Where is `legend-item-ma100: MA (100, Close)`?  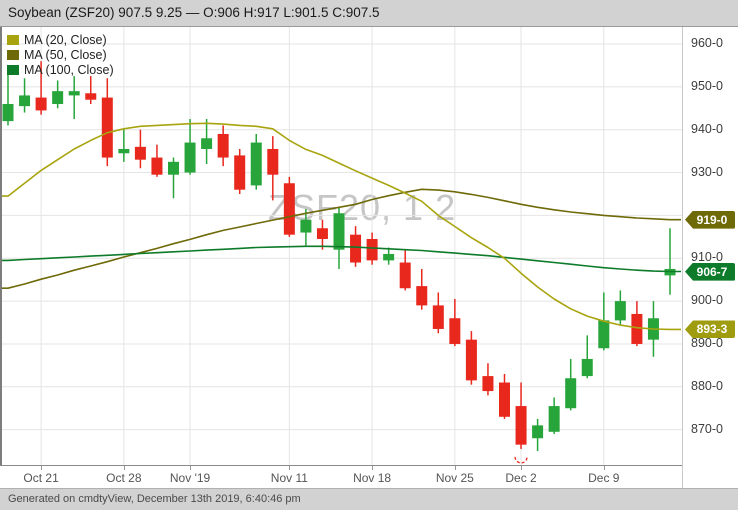 legend-item-ma100: MA (100, Close) is located at coordinates (60, 70).